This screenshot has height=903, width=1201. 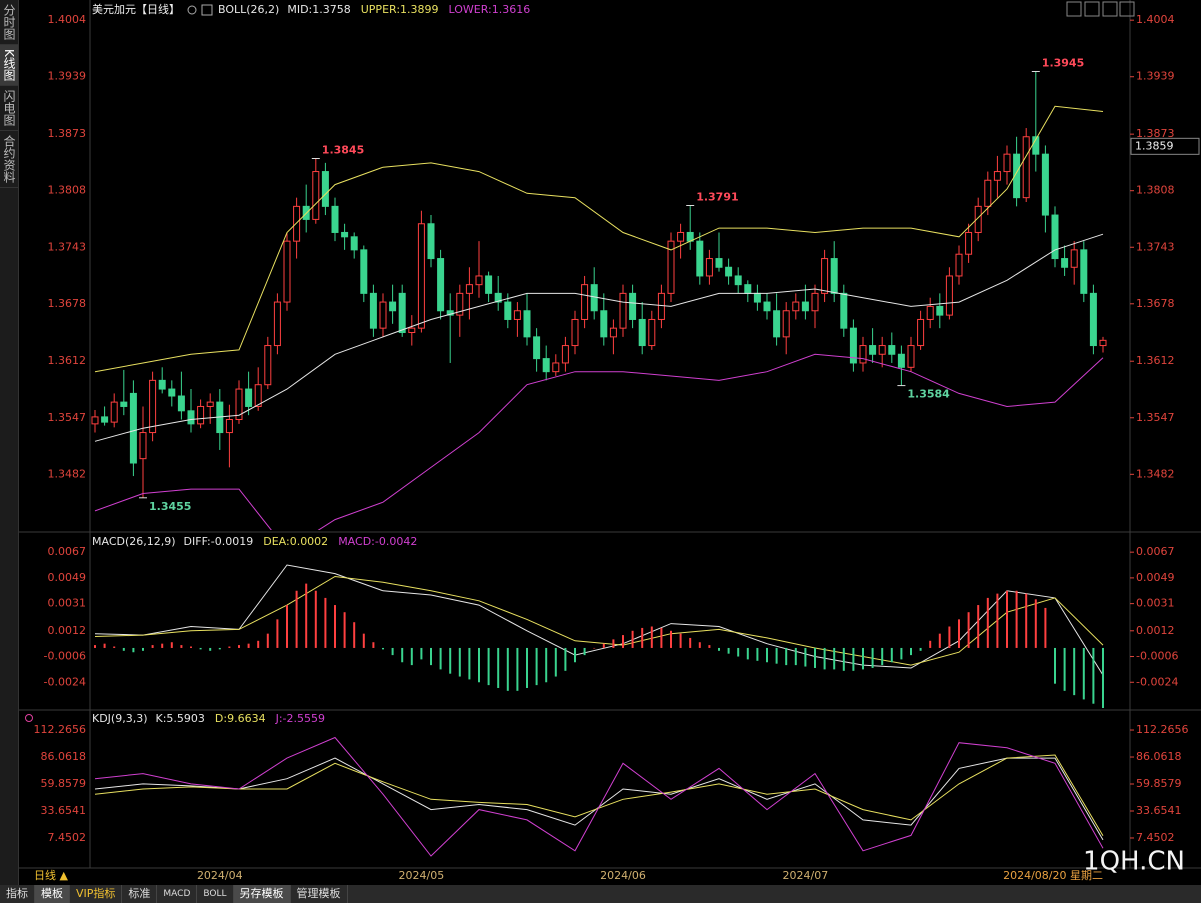 I want to click on y-tick-label: 33.6541, so click(x=64, y=810).